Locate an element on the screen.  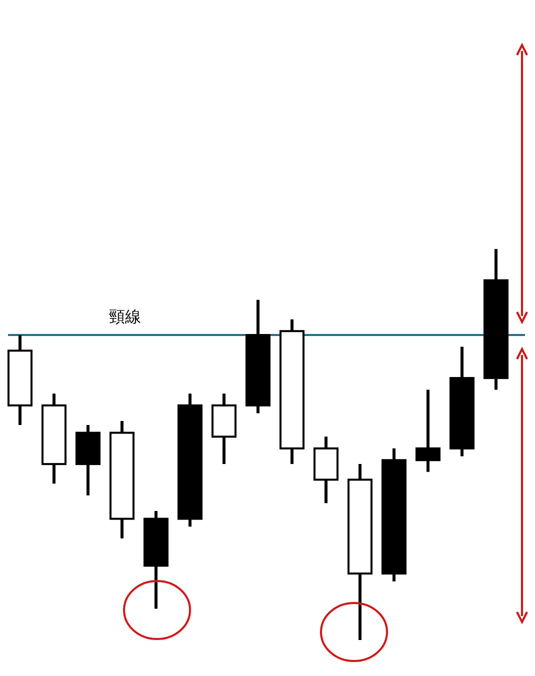
ref-line-label: 頸線 is located at coordinates (125, 316).